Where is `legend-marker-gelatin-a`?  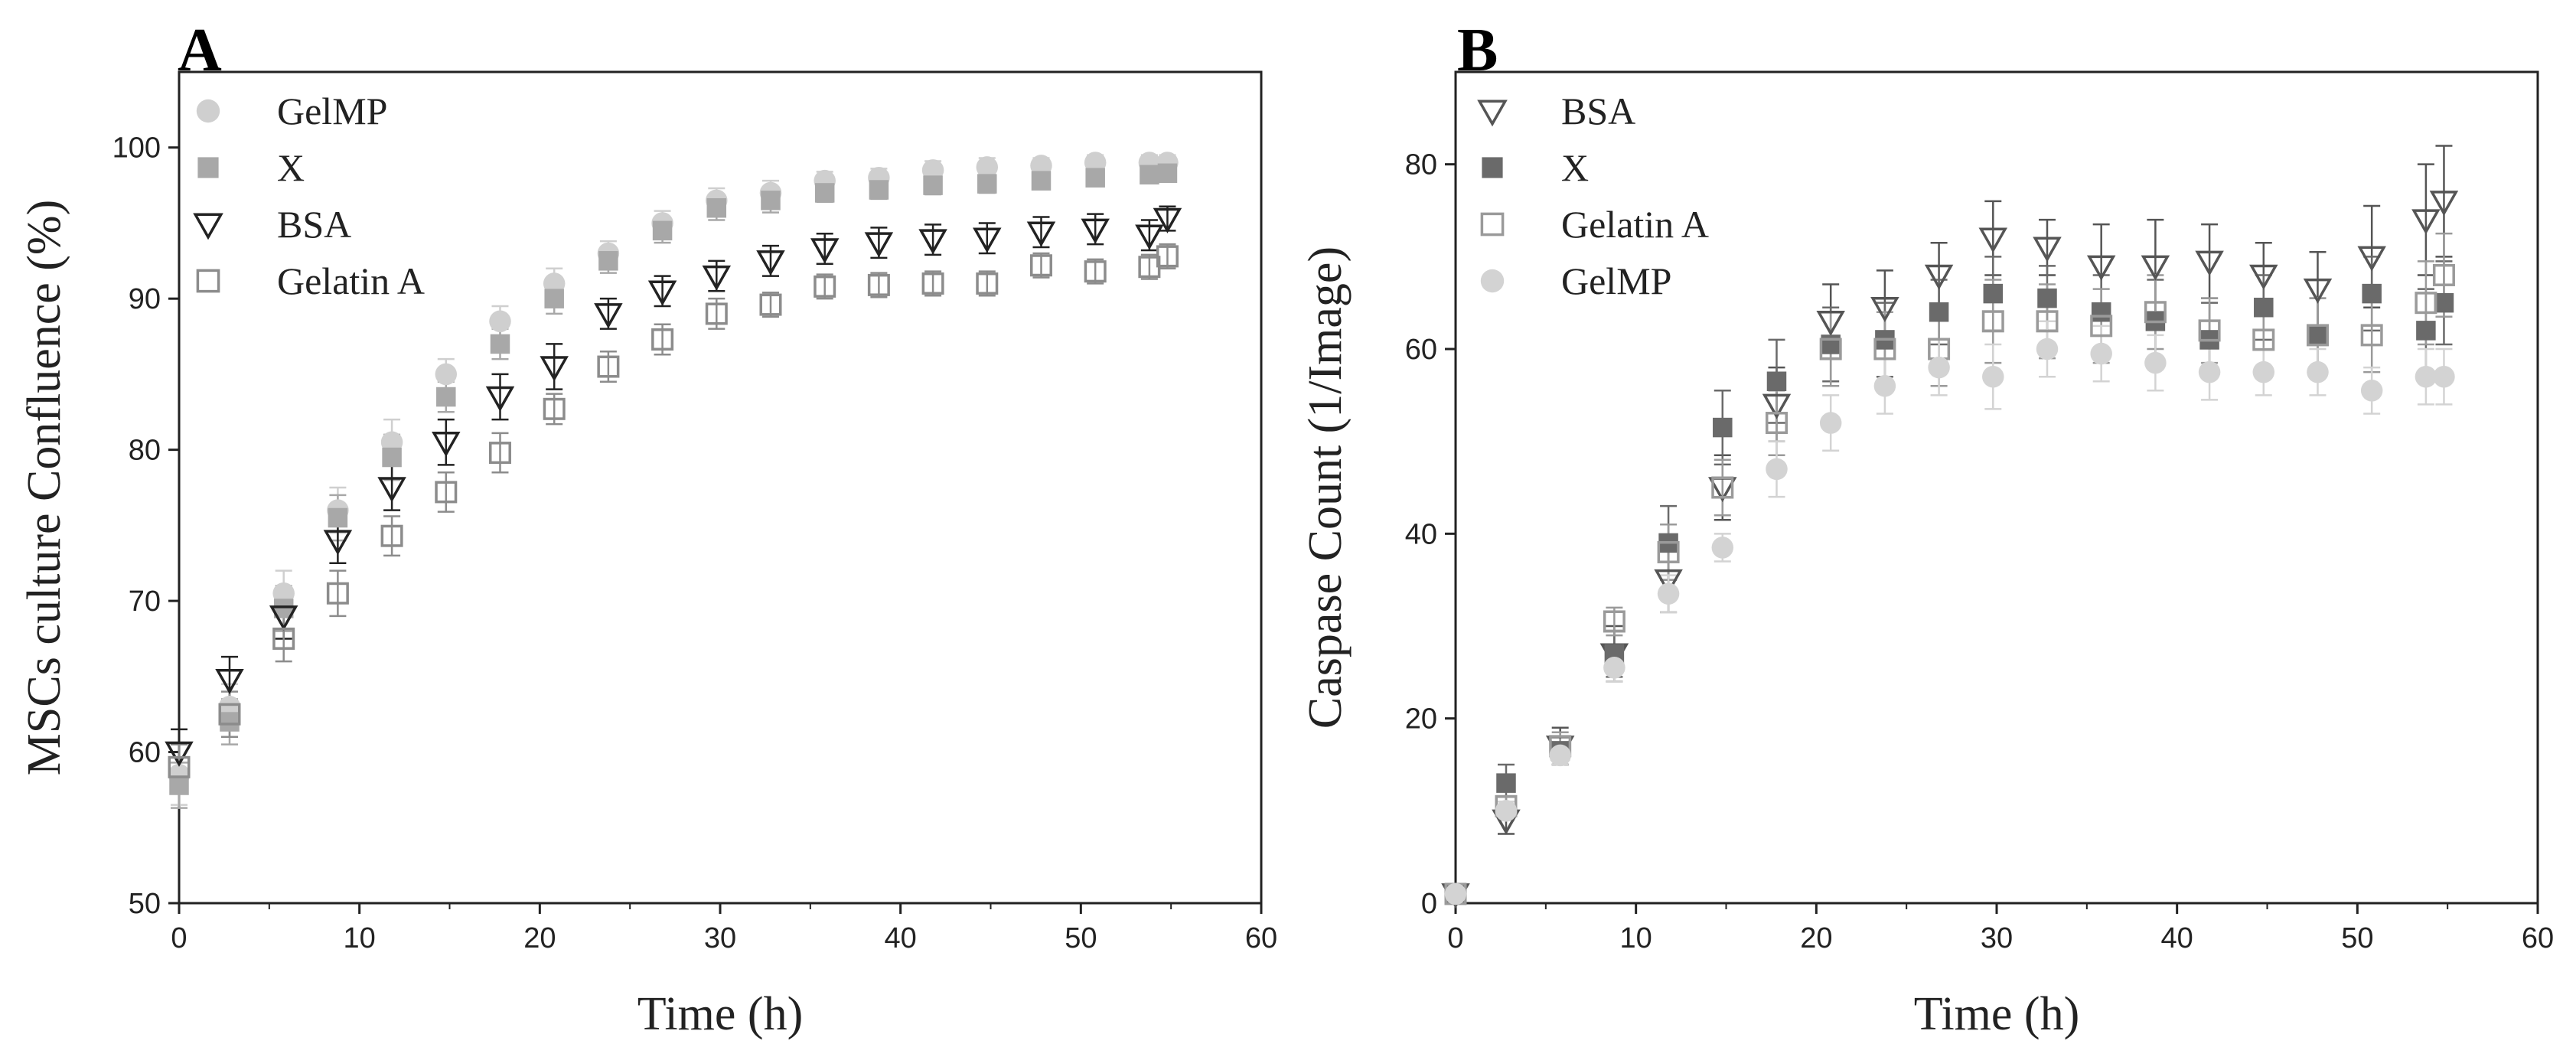
legend-marker-gelatin-a is located at coordinates (1492, 224).